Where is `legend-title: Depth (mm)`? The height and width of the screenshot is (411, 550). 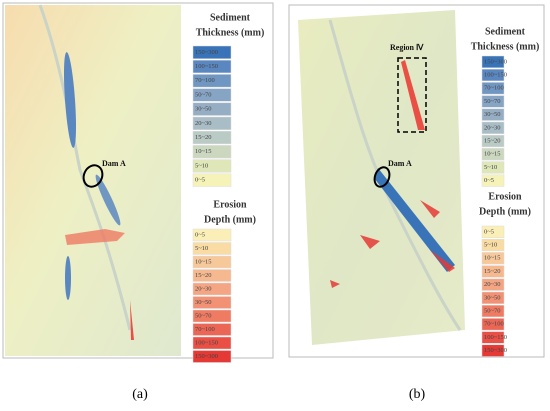
legend-title: Depth (mm) is located at coordinates (230, 219).